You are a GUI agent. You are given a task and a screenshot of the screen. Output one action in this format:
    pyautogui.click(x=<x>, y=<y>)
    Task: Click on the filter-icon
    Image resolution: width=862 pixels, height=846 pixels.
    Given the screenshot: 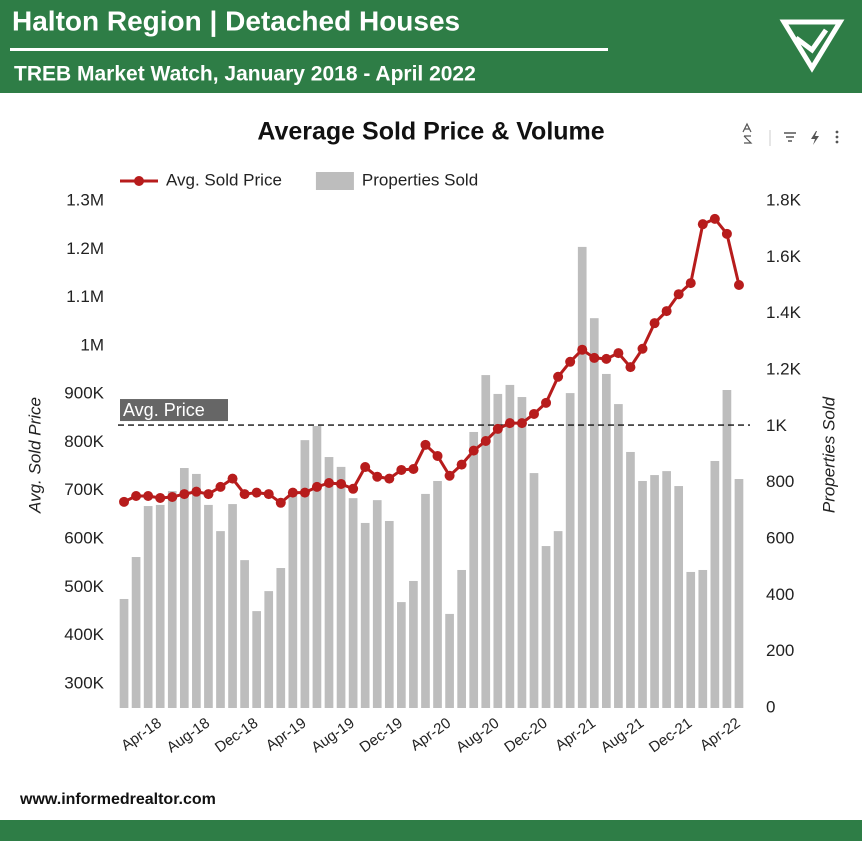 What is the action you would take?
    pyautogui.click(x=790, y=137)
    